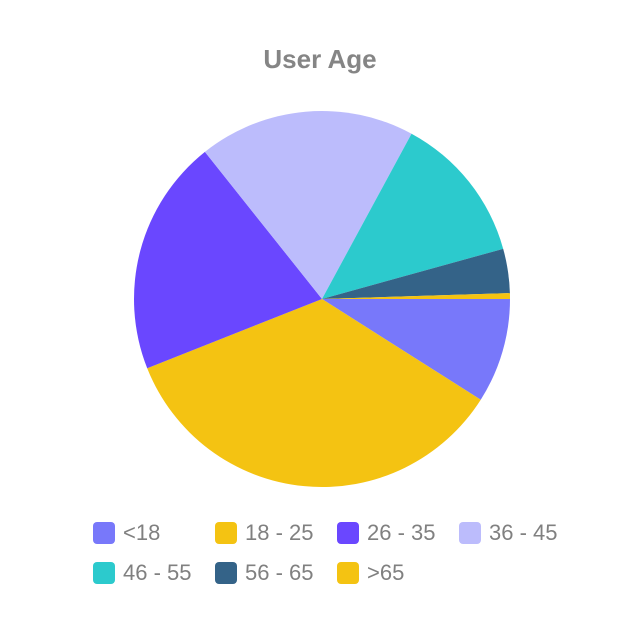  I want to click on legend-label: >65, so click(386, 572).